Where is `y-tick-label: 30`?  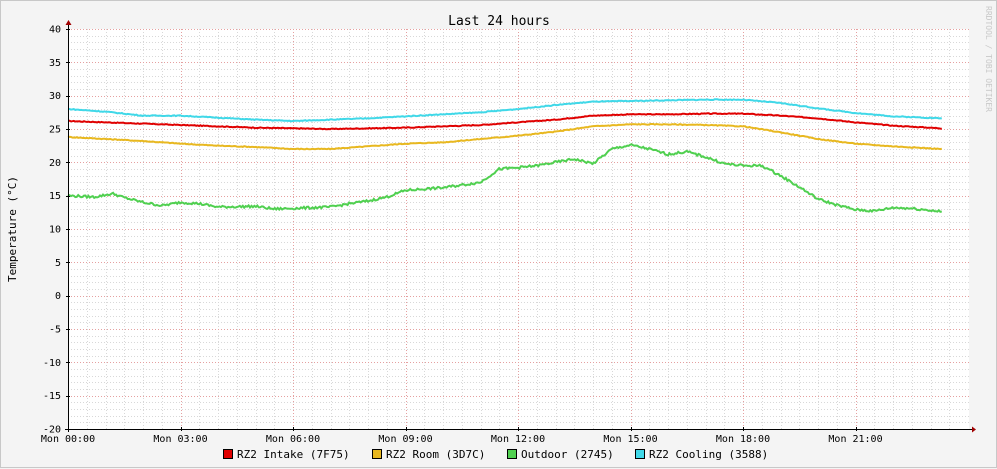
y-tick-label: 30 is located at coordinates (55, 96).